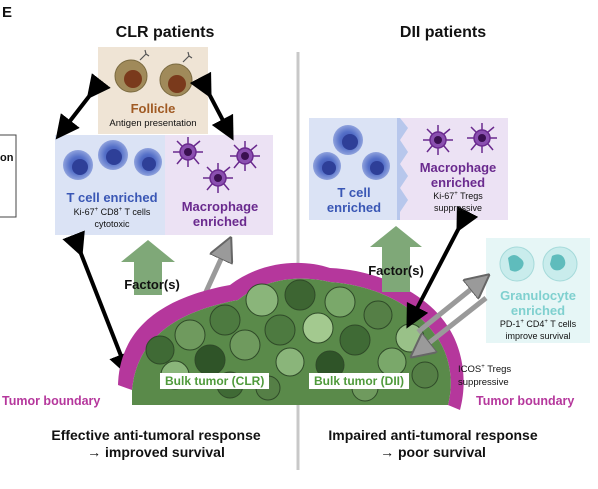 This screenshot has height=489, width=598. What do you see at coordinates (458, 182) in the screenshot?
I see `right-macro-title-2: enriched` at bounding box center [458, 182].